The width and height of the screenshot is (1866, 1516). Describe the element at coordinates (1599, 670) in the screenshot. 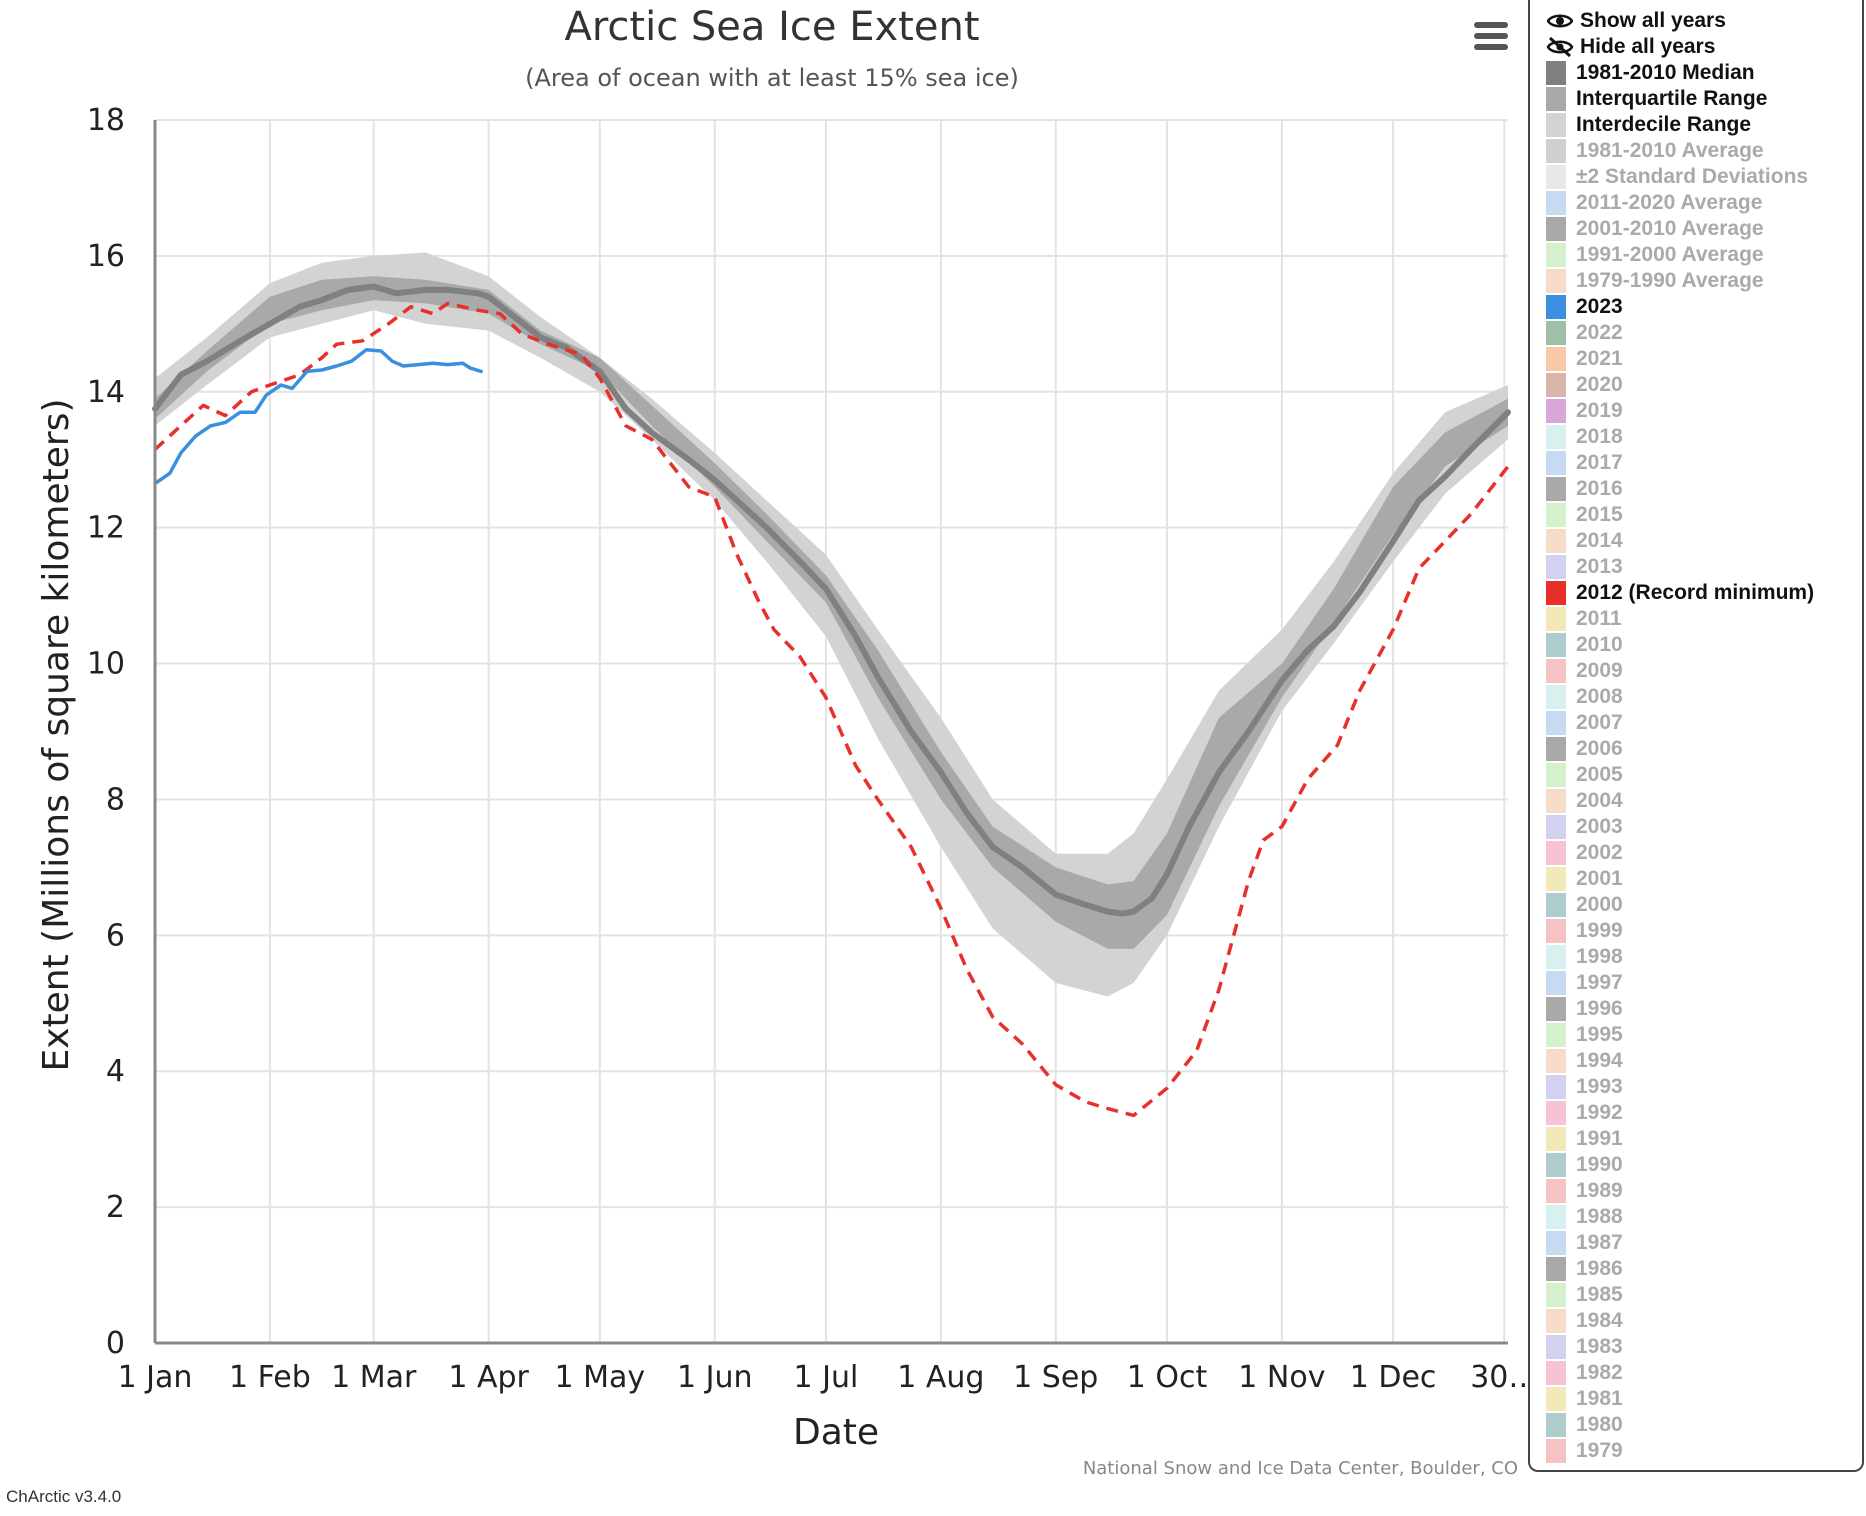

I see `legend-label: 2009` at that location.